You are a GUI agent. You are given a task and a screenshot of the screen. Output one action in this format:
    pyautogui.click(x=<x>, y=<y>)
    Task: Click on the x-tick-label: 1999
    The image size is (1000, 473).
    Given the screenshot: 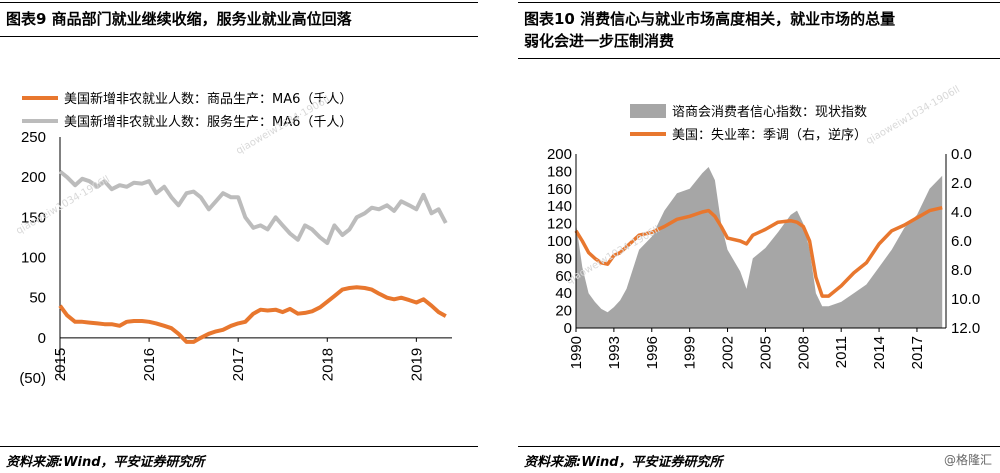 What is the action you would take?
    pyautogui.click(x=690, y=352)
    